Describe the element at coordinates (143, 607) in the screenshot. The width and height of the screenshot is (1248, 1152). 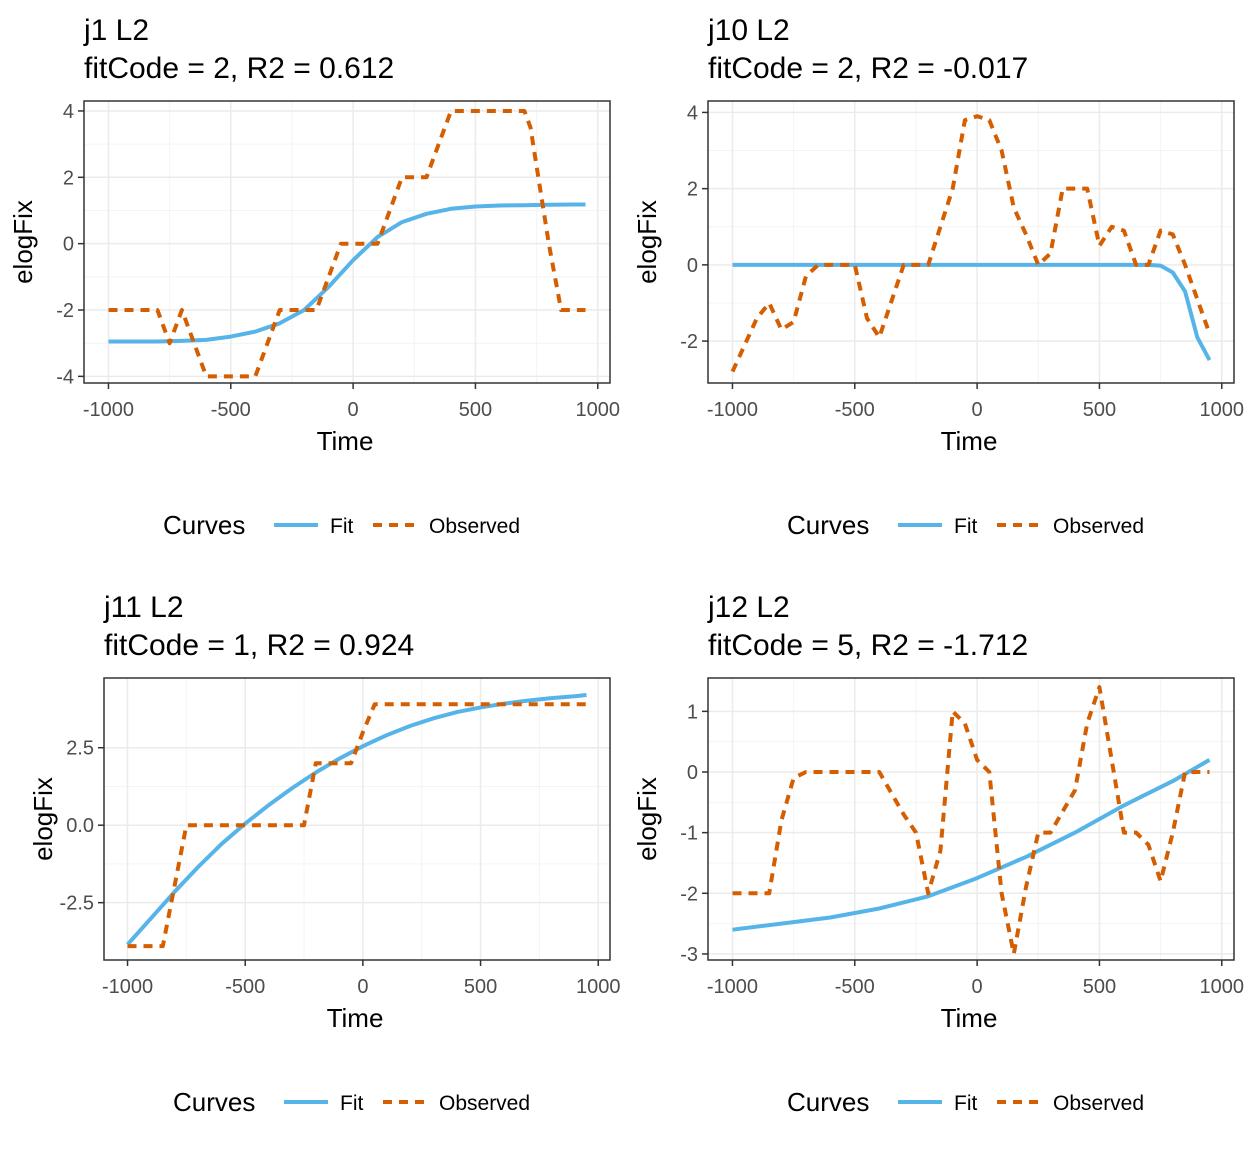
I see `chart-title: j11 L2` at that location.